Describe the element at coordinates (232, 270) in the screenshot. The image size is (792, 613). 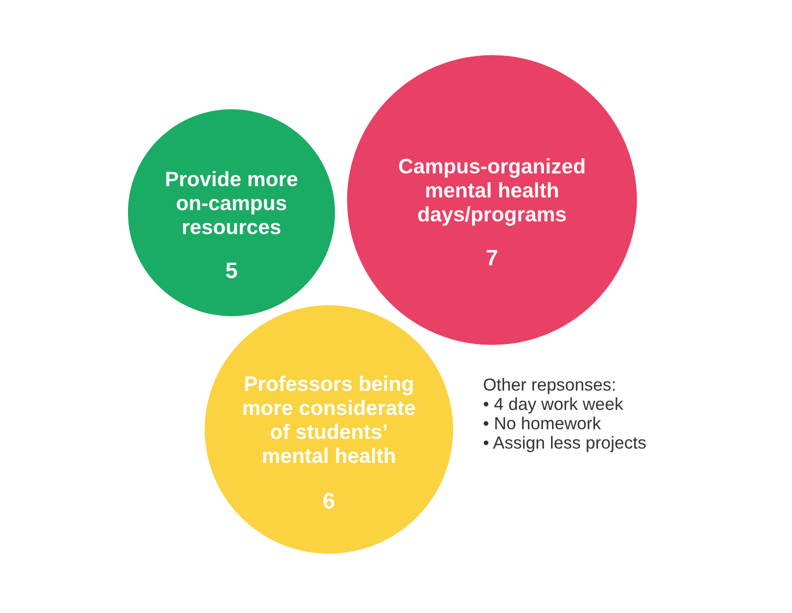
I see `data-label: 5` at that location.